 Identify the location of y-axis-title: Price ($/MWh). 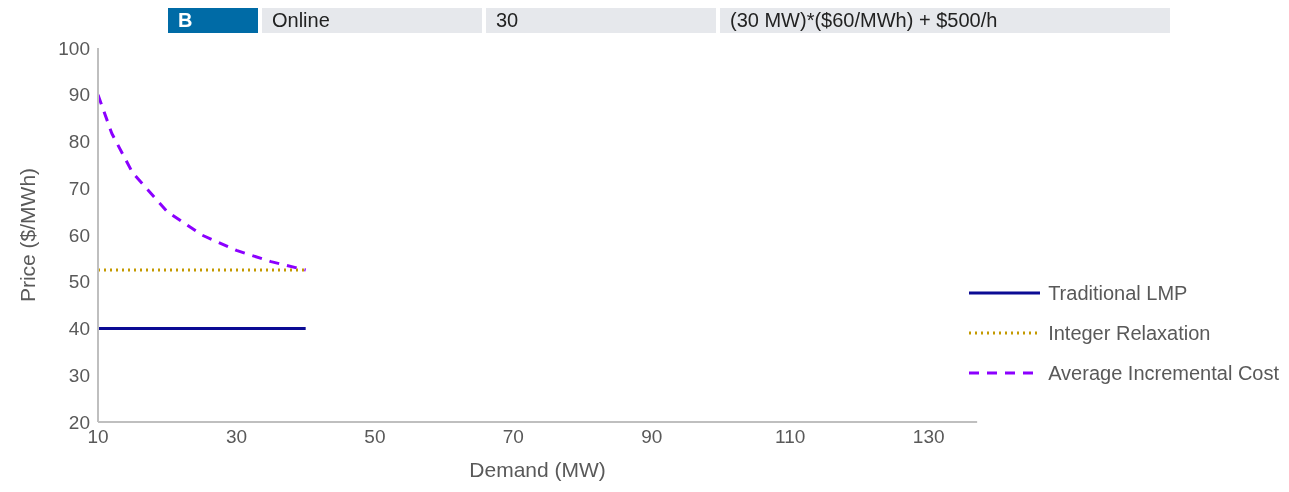
(28, 235).